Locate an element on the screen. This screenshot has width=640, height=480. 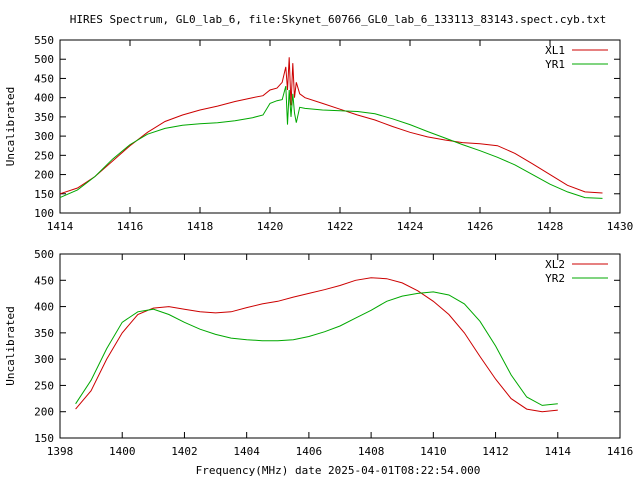
x-tick-label: 1426 is located at coordinates (480, 226).